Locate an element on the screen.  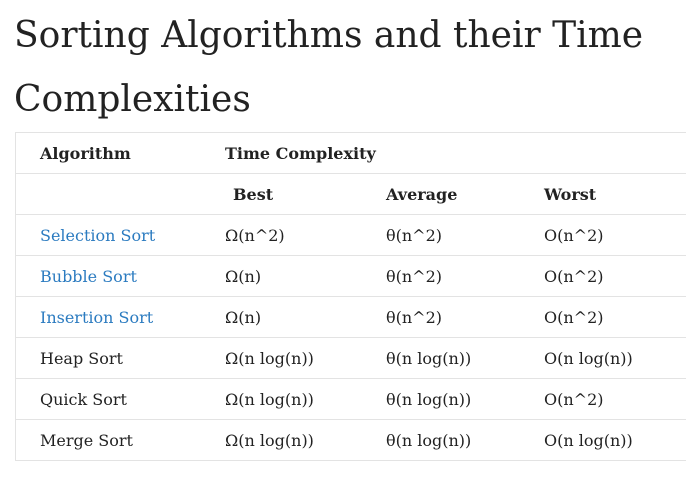
header-algorithm: Algorithm is located at coordinates (120, 153).